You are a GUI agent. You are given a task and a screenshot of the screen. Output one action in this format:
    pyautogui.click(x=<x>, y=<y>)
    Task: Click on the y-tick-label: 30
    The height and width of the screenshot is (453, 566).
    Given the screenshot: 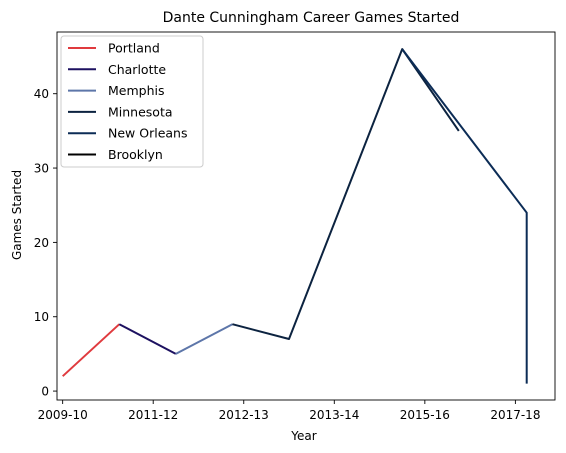 What is the action you would take?
    pyautogui.click(x=41, y=169)
    